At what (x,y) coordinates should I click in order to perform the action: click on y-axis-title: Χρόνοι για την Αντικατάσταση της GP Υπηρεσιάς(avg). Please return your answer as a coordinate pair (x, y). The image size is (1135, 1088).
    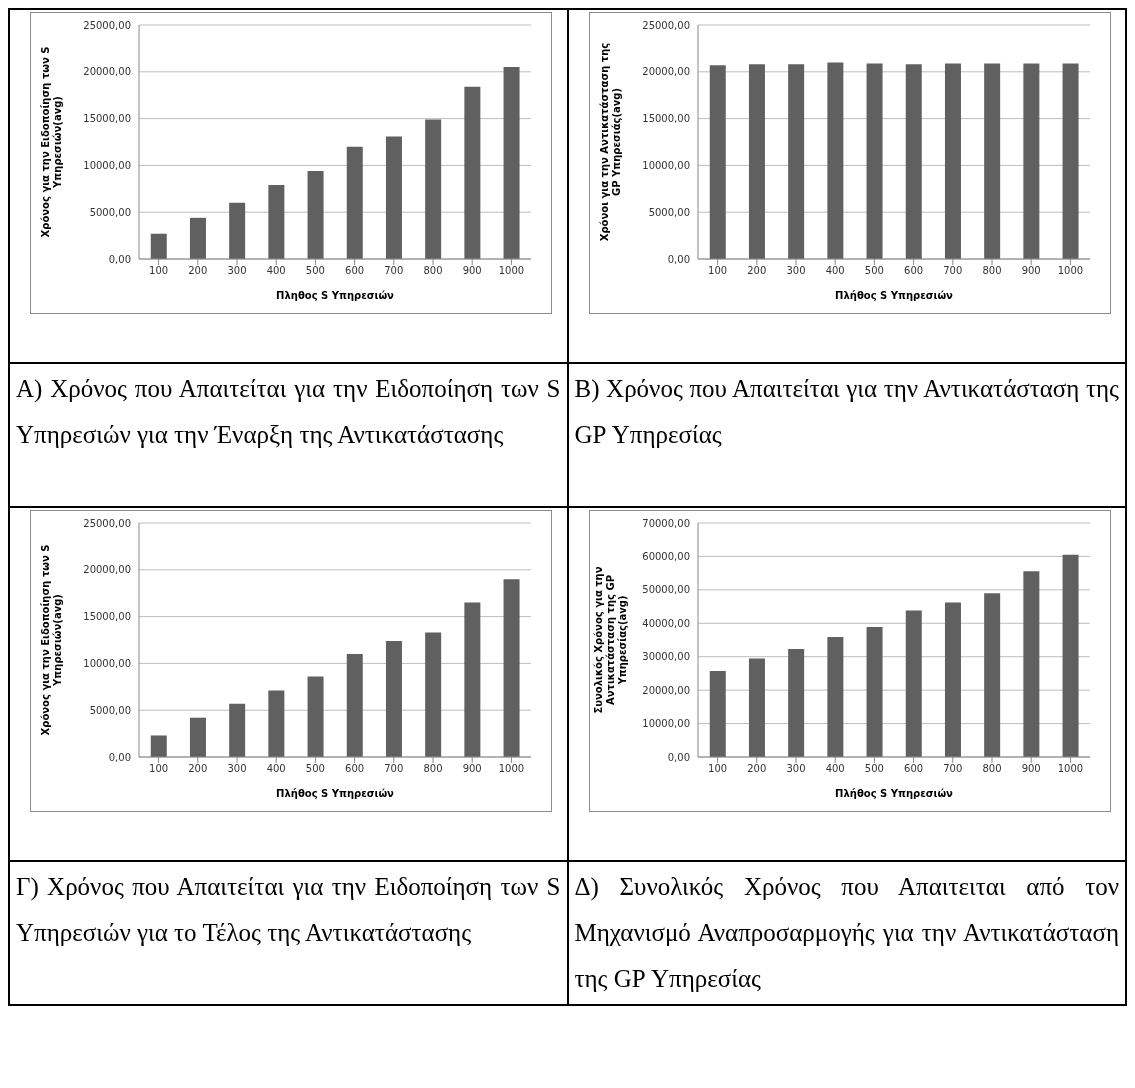
    Looking at the image, I should click on (610, 142).